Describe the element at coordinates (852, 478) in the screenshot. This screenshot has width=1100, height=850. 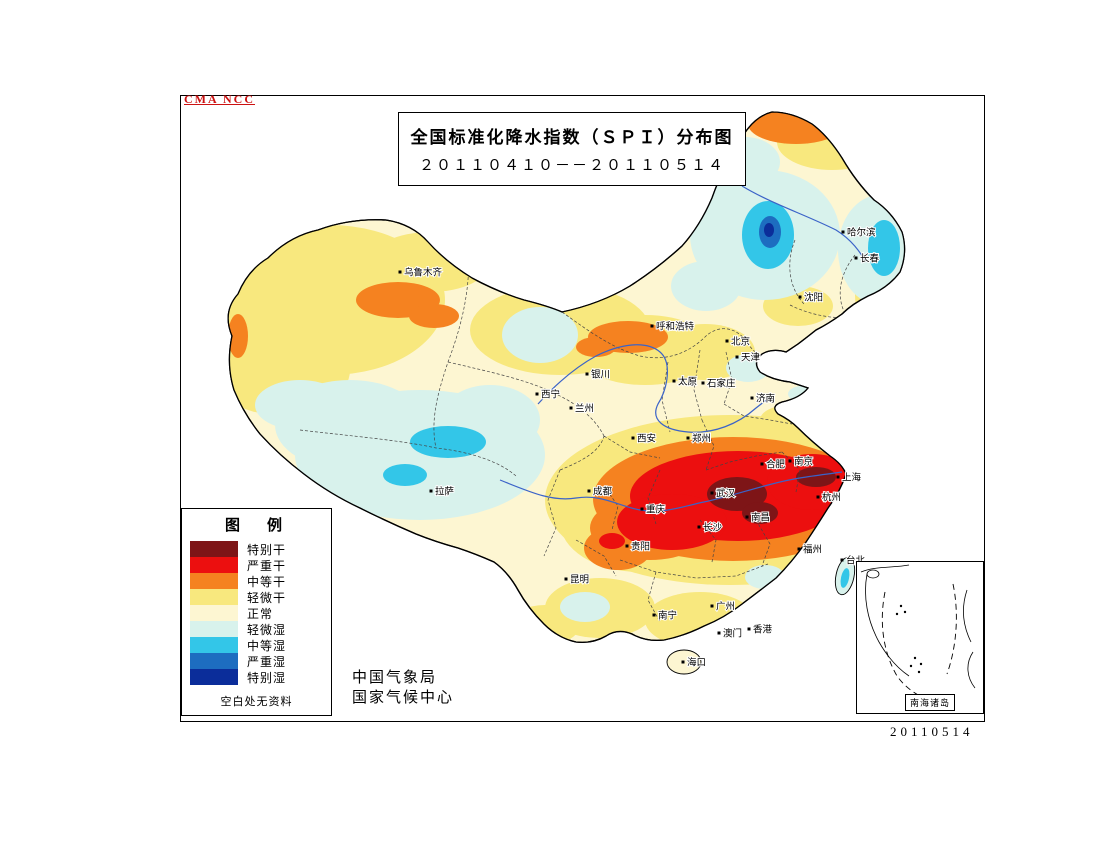
I see `city-label: 上海` at that location.